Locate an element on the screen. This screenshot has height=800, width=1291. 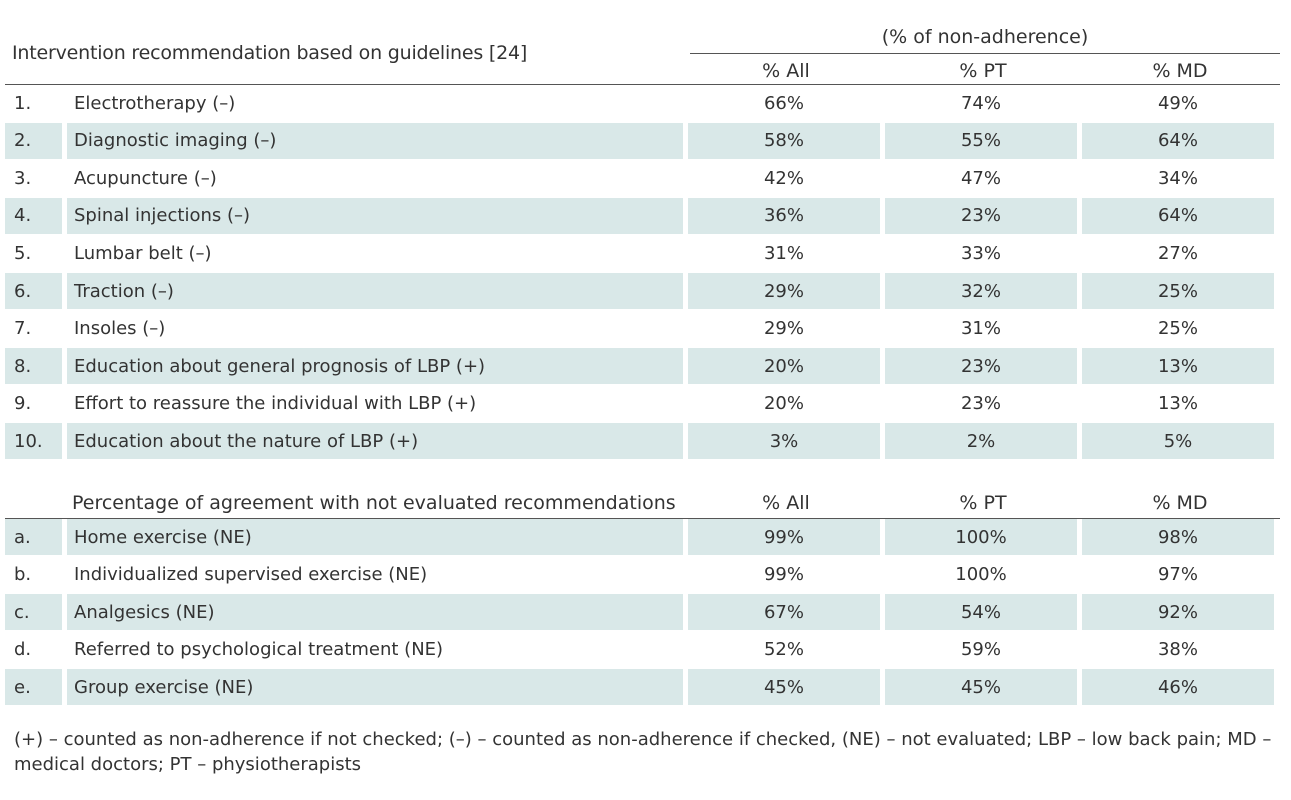
row-number: c. is located at coordinates (33, 612).